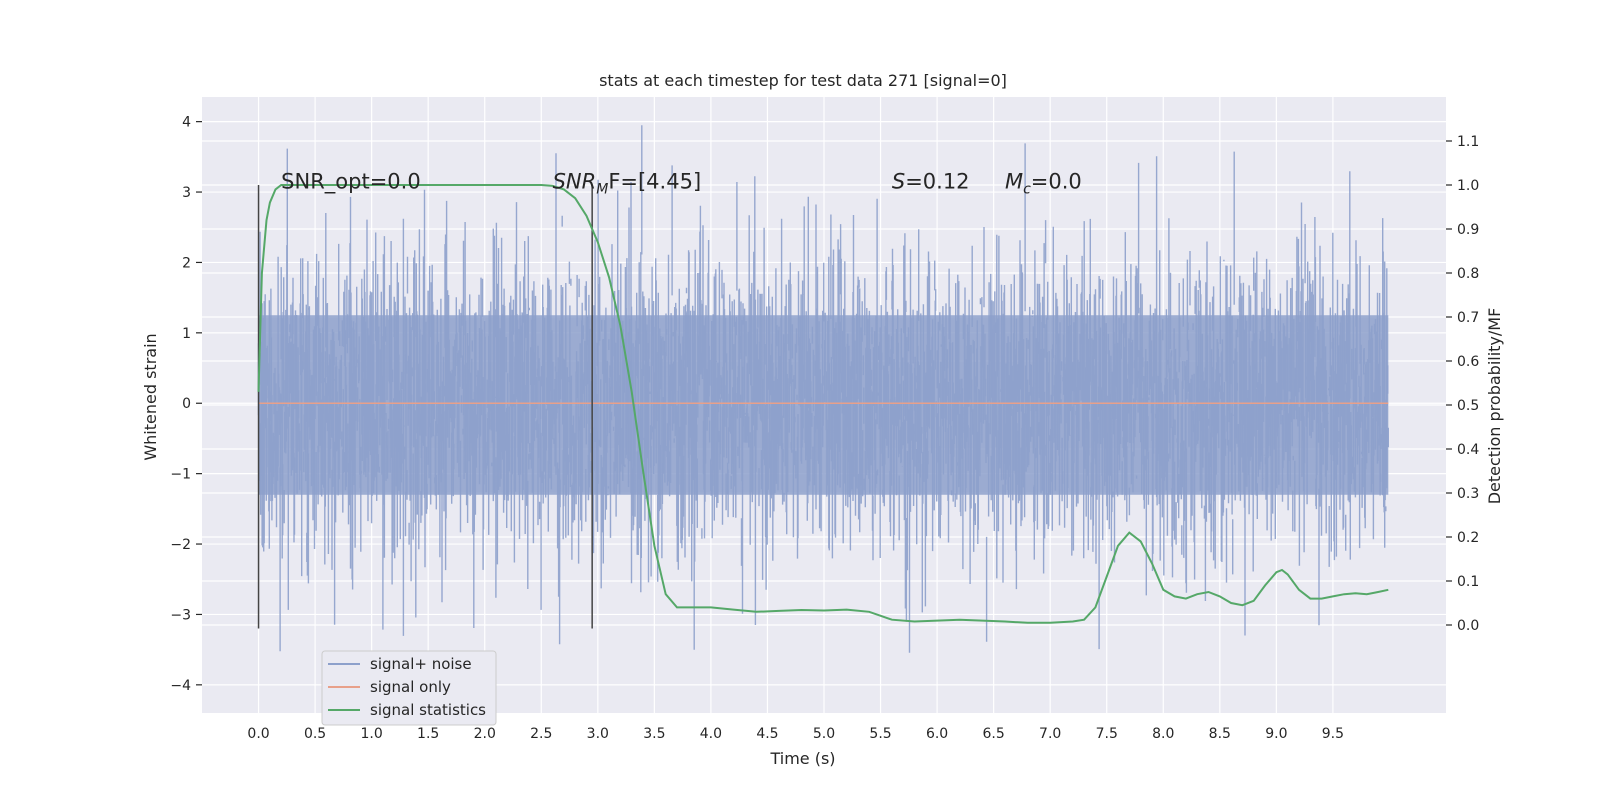 The height and width of the screenshot is (800, 1600). What do you see at coordinates (1333, 734) in the screenshot?
I see `x-tick-label: 9.5` at bounding box center [1333, 734].